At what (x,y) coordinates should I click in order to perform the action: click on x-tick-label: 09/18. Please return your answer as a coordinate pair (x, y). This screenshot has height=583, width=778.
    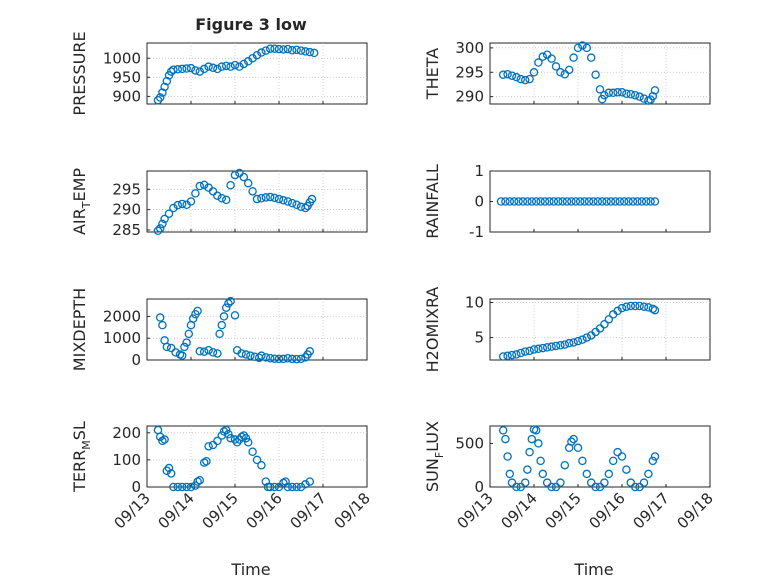
    Looking at the image, I should click on (352, 510).